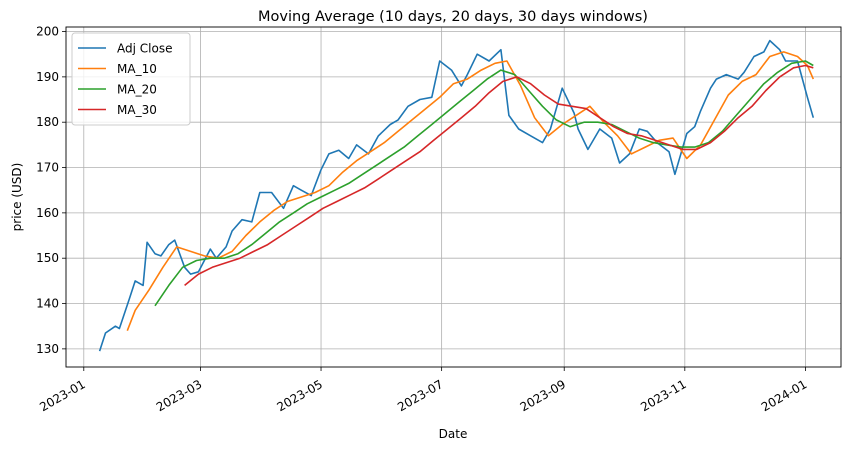 Image resolution: width=850 pixels, height=450 pixels. I want to click on y-axis-label: price (USD), so click(17, 197).